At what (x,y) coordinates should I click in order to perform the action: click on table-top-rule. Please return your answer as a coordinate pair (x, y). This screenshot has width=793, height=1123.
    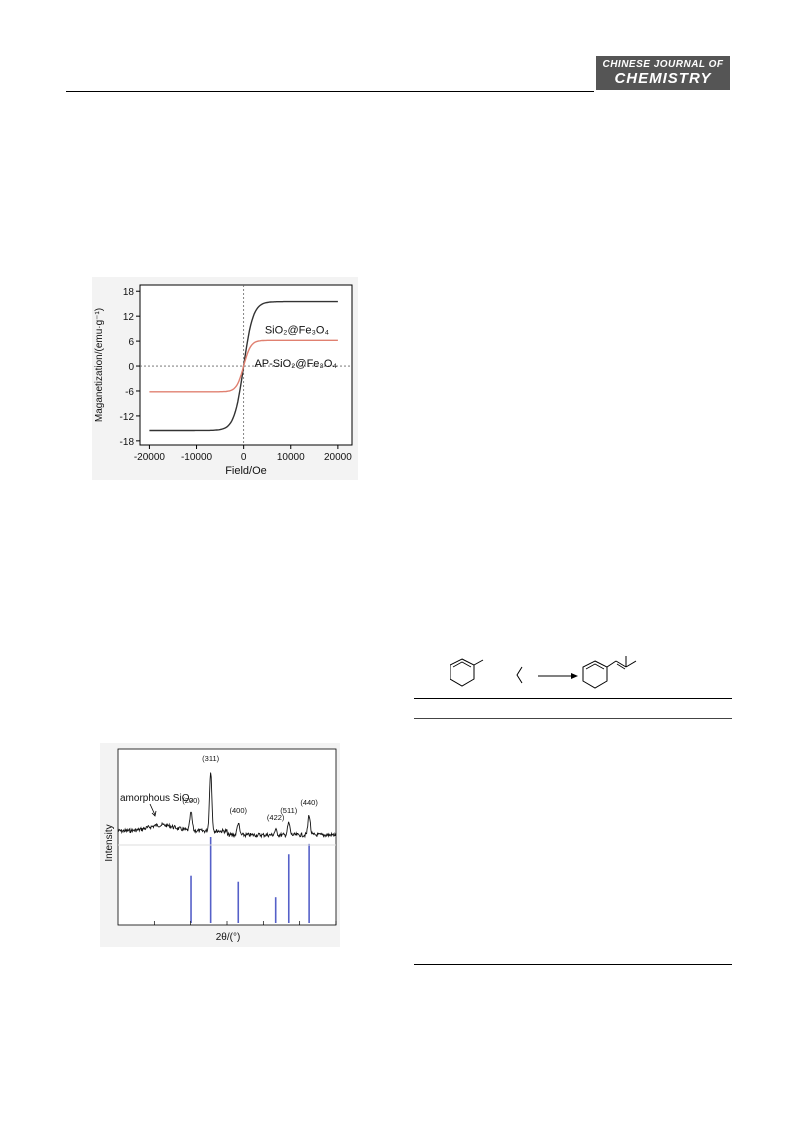
    Looking at the image, I should click on (573, 698).